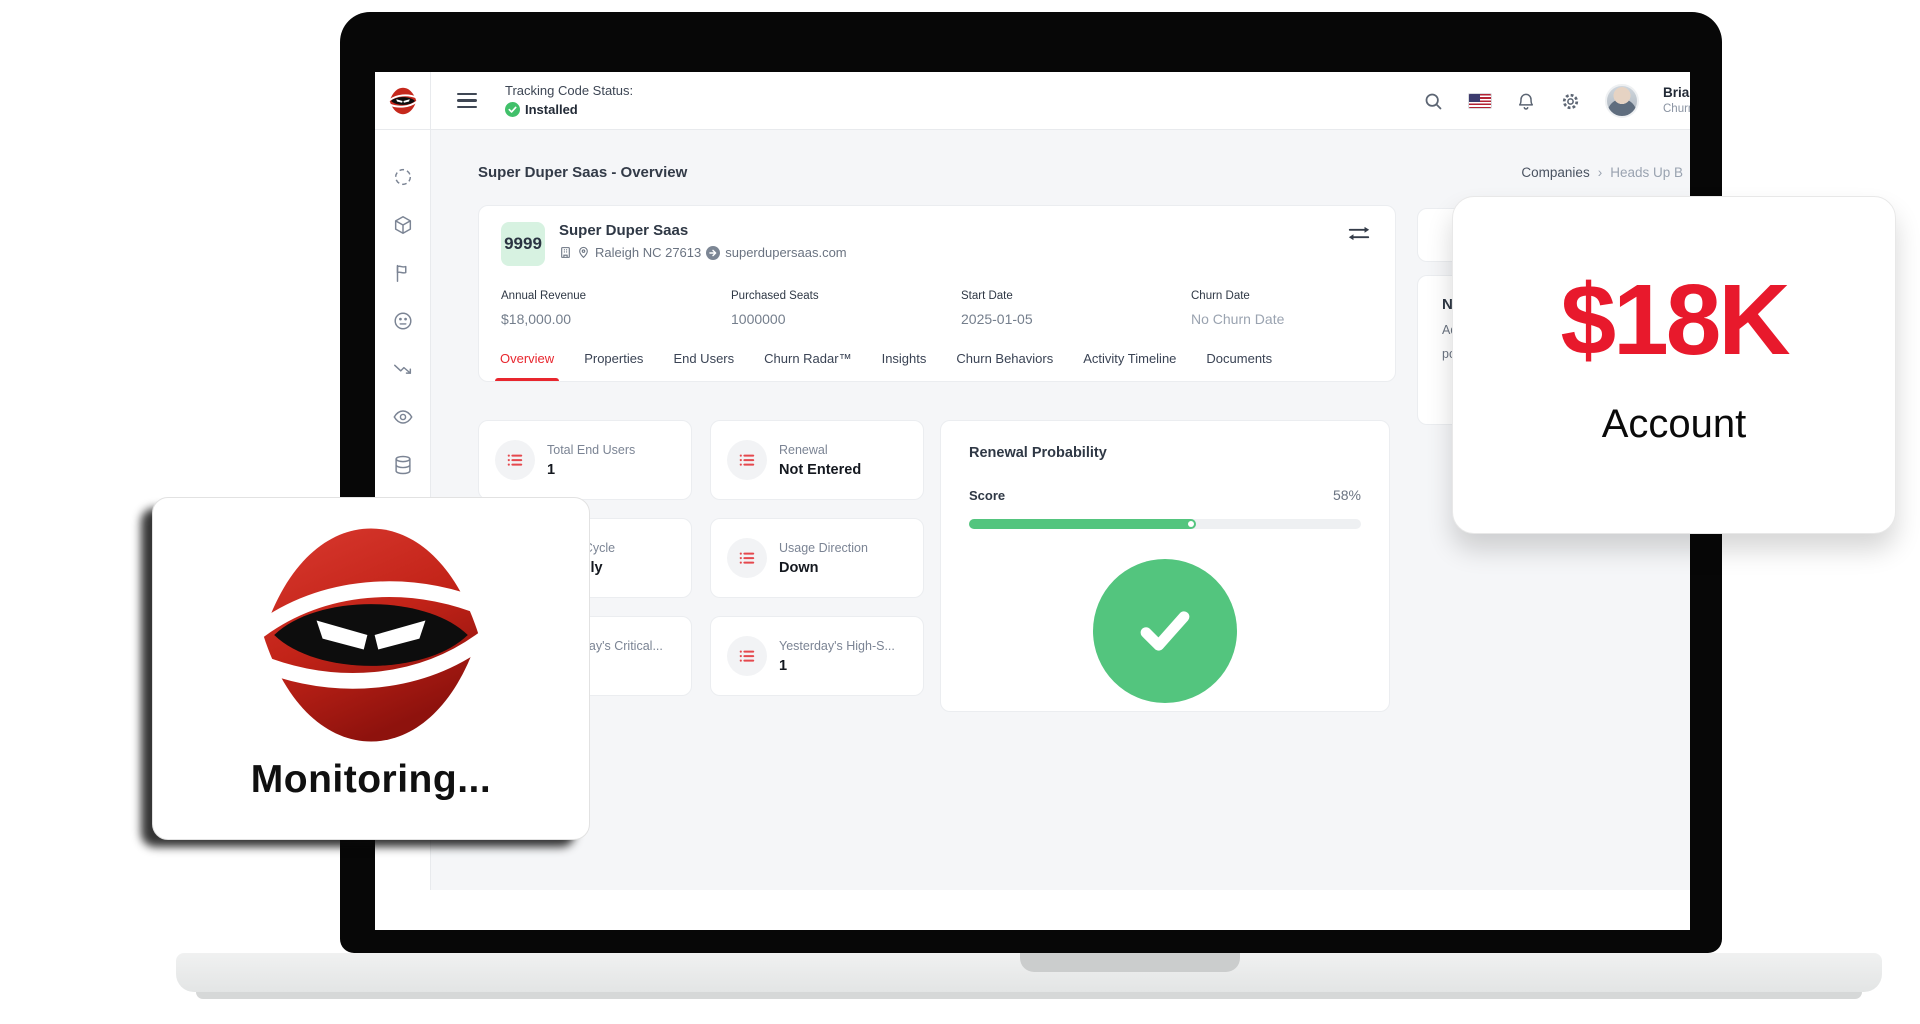 The width and height of the screenshot is (1920, 1024). I want to click on account-label: Account, so click(1674, 424).